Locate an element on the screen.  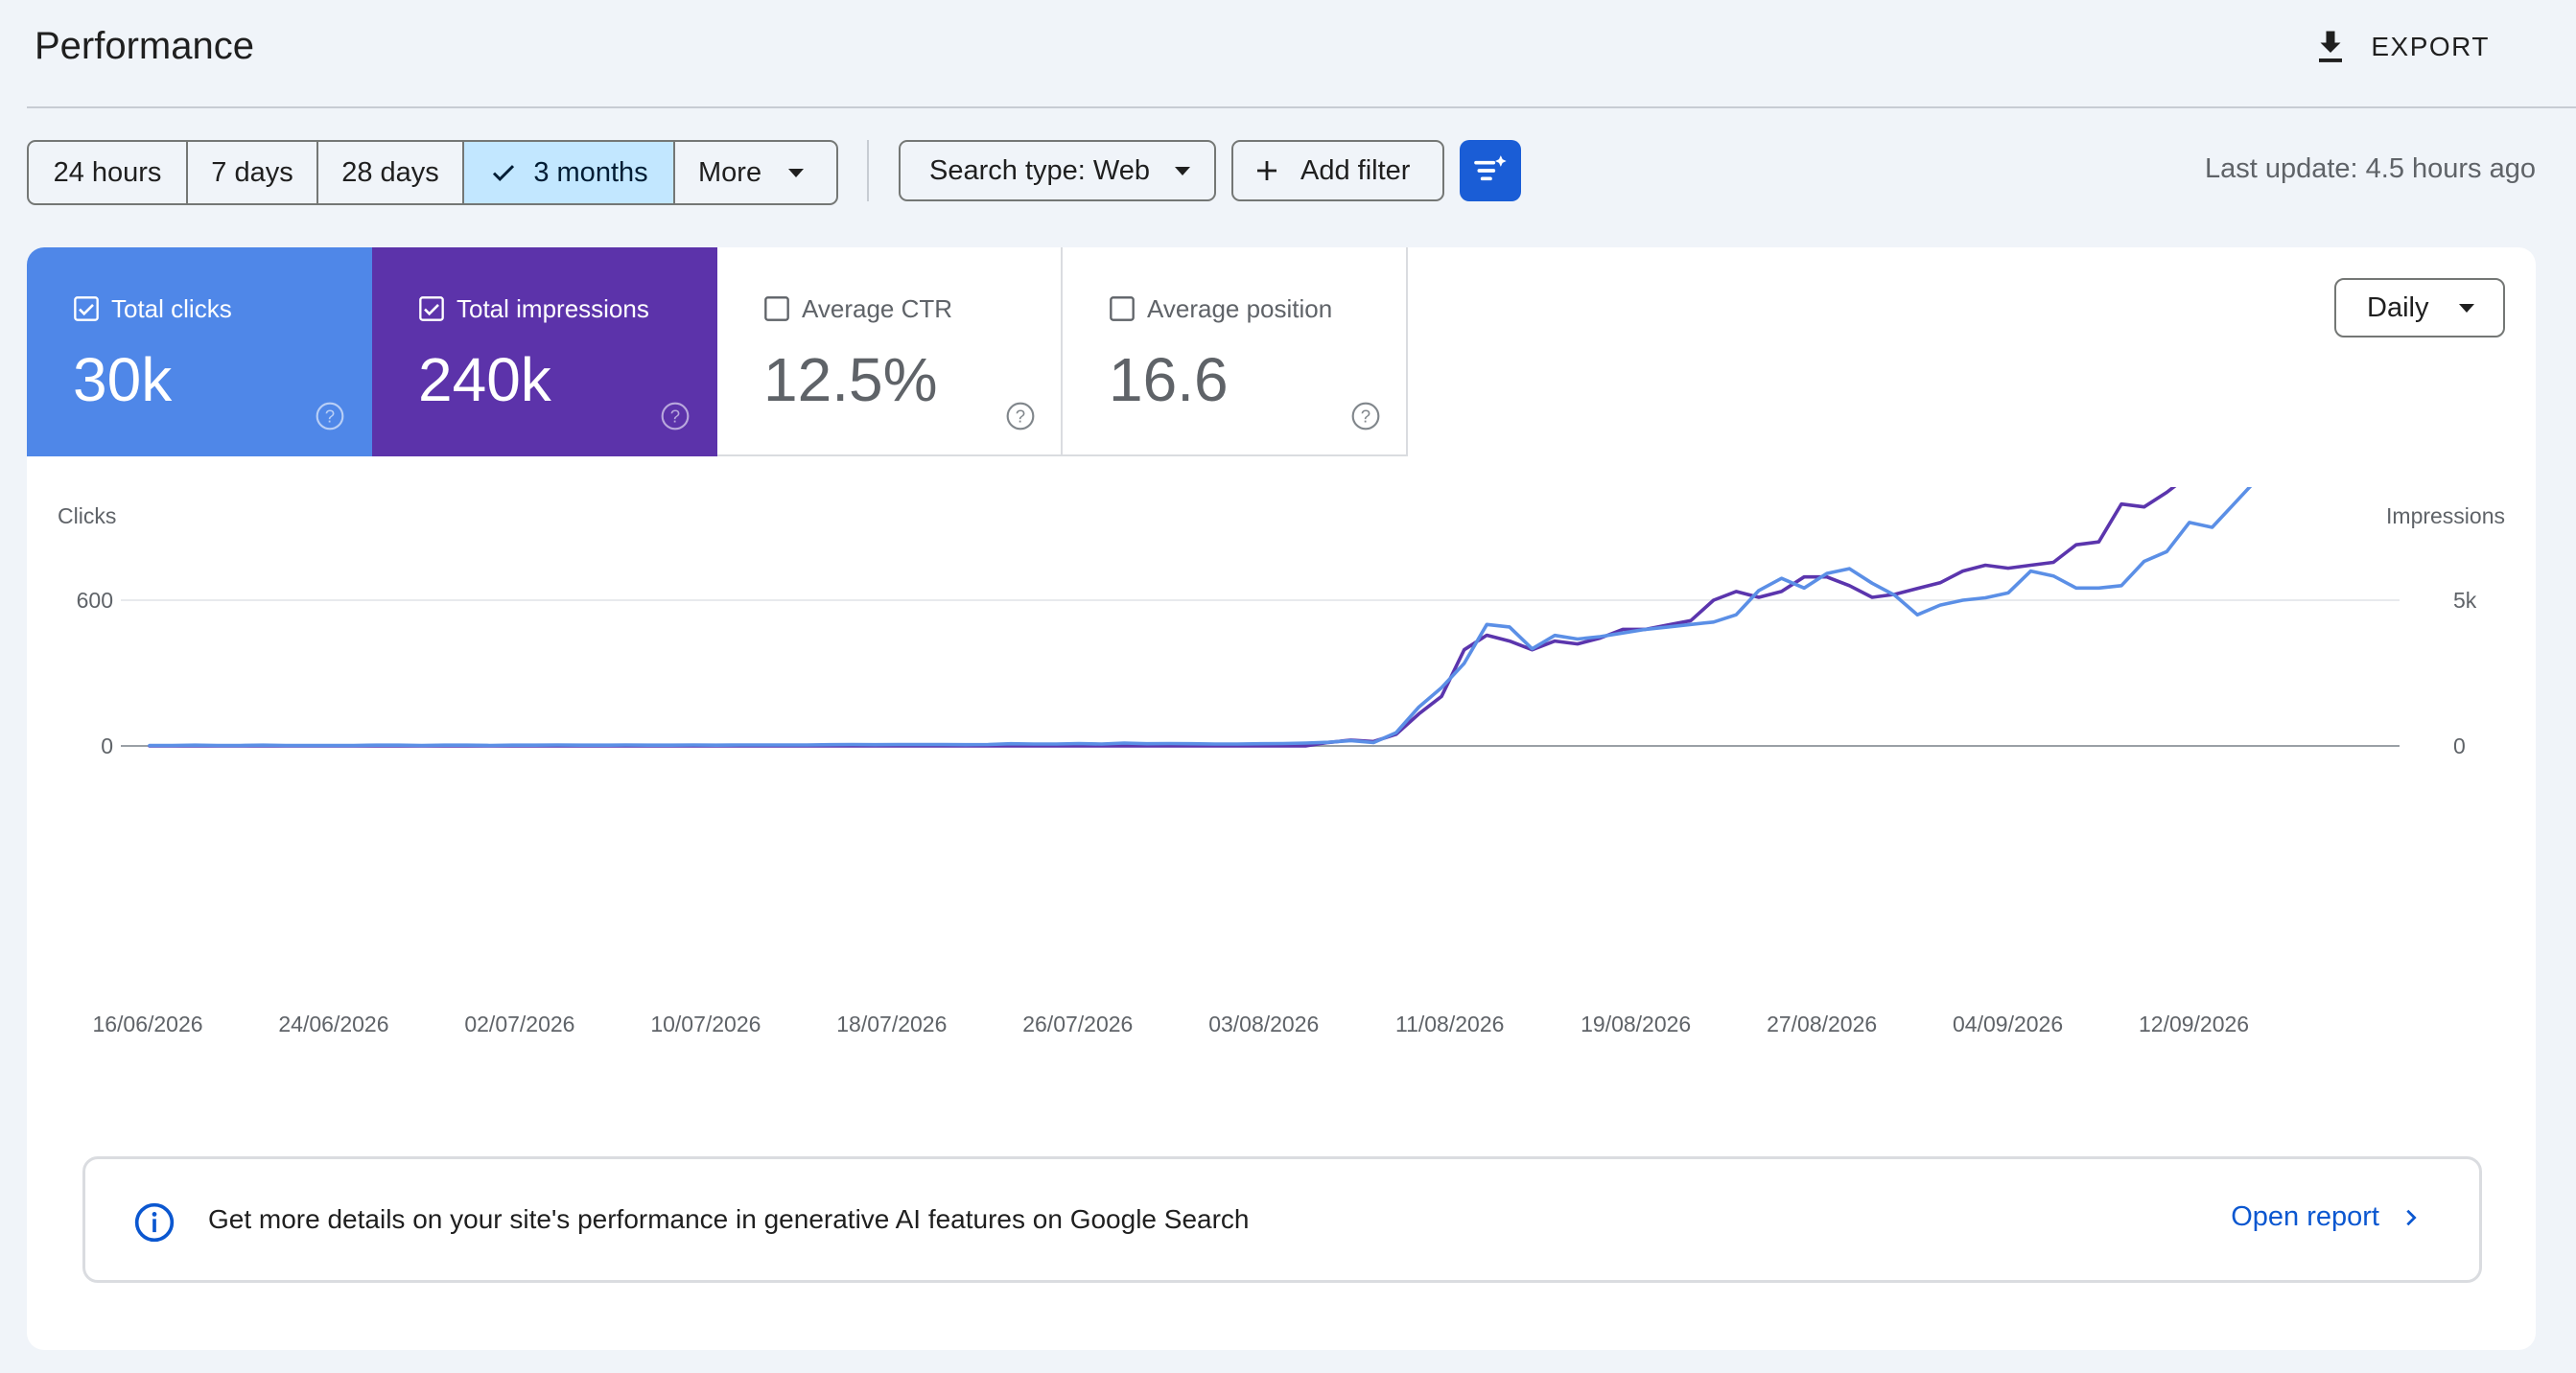
metric-label: Average CTR is located at coordinates (877, 308).